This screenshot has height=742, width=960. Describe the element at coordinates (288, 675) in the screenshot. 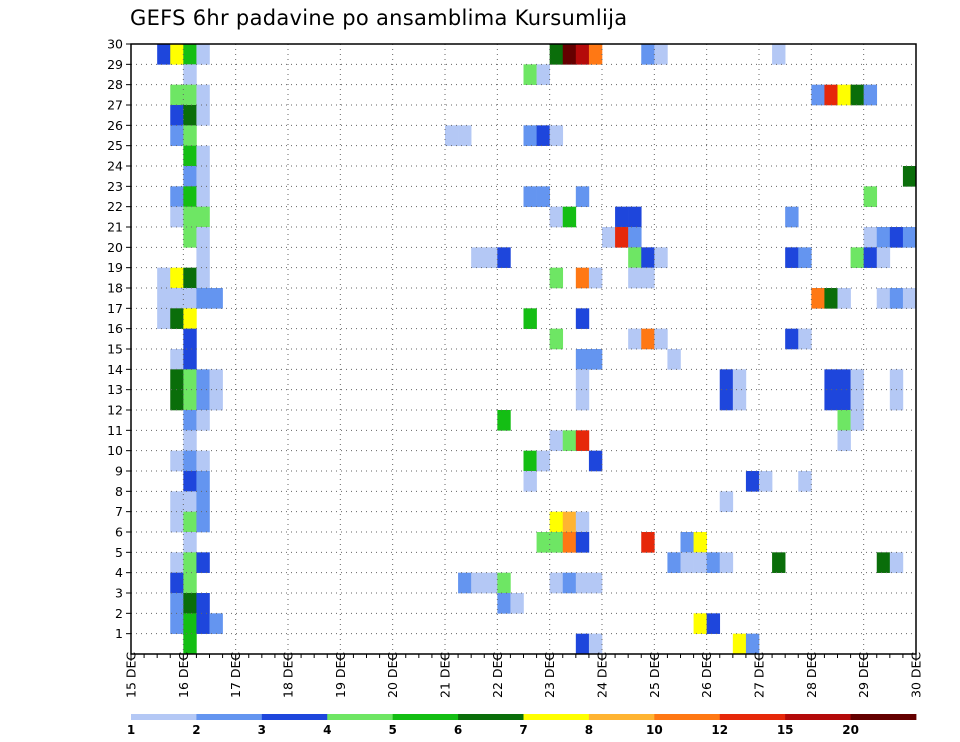

I see `x-tick-label: 18 DEC` at that location.